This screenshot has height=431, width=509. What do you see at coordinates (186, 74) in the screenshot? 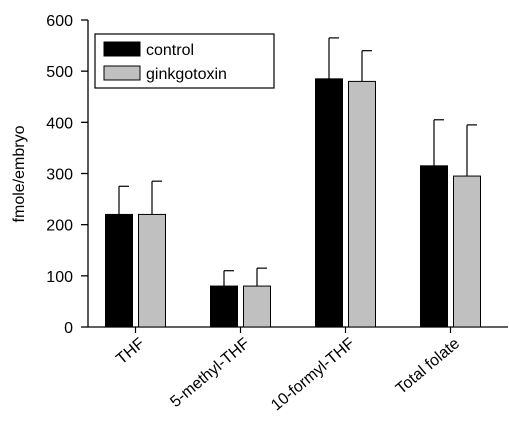
I see `legend-label-ginkgotoxin: ginkgotoxin` at bounding box center [186, 74].